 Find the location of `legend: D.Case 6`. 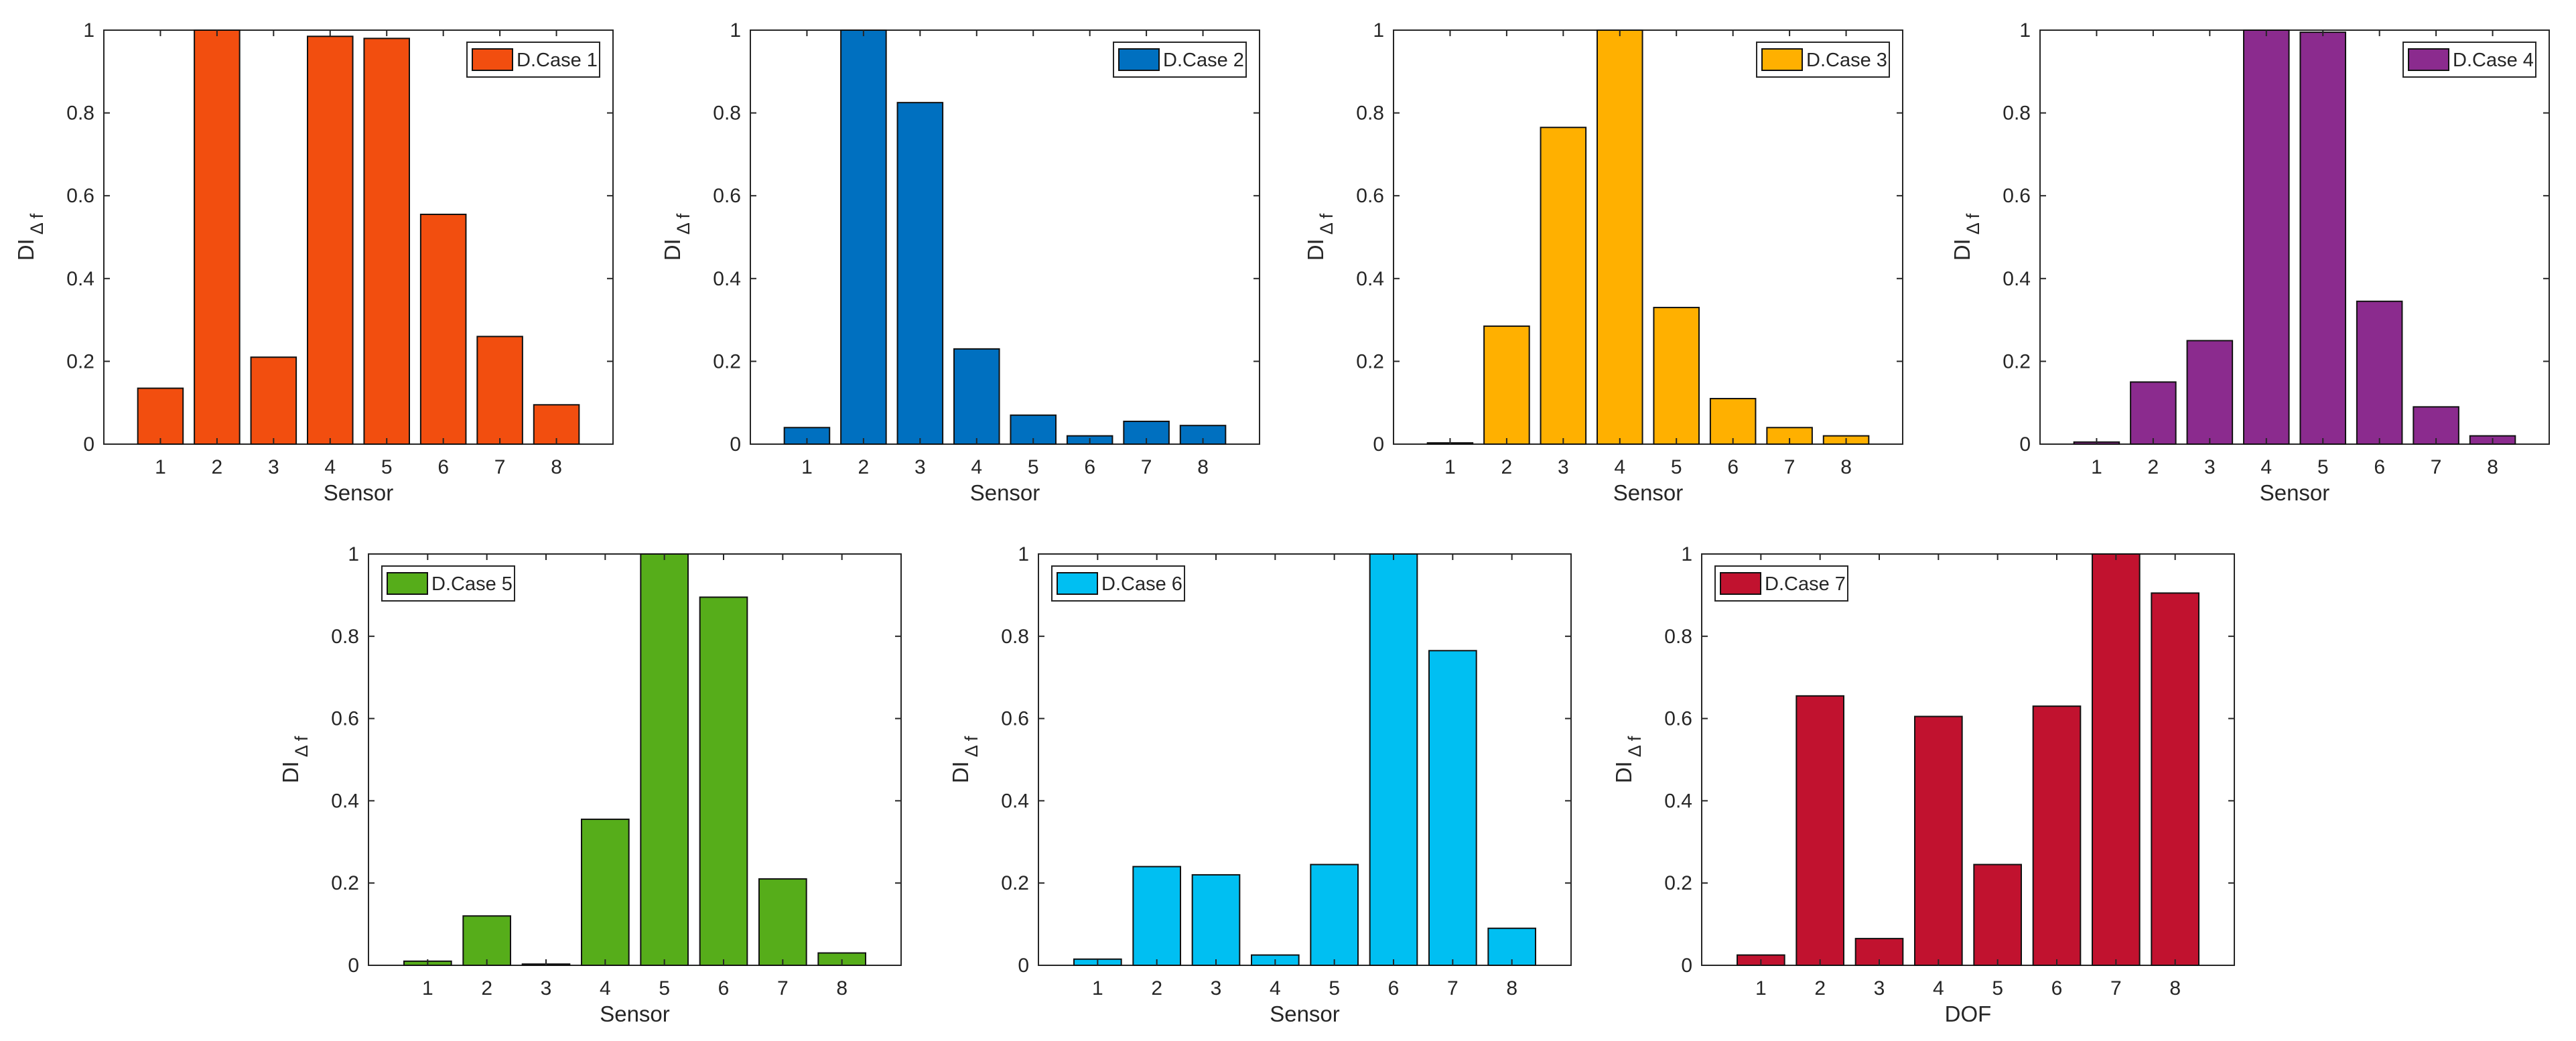

legend: D.Case 6 is located at coordinates (1118, 583).